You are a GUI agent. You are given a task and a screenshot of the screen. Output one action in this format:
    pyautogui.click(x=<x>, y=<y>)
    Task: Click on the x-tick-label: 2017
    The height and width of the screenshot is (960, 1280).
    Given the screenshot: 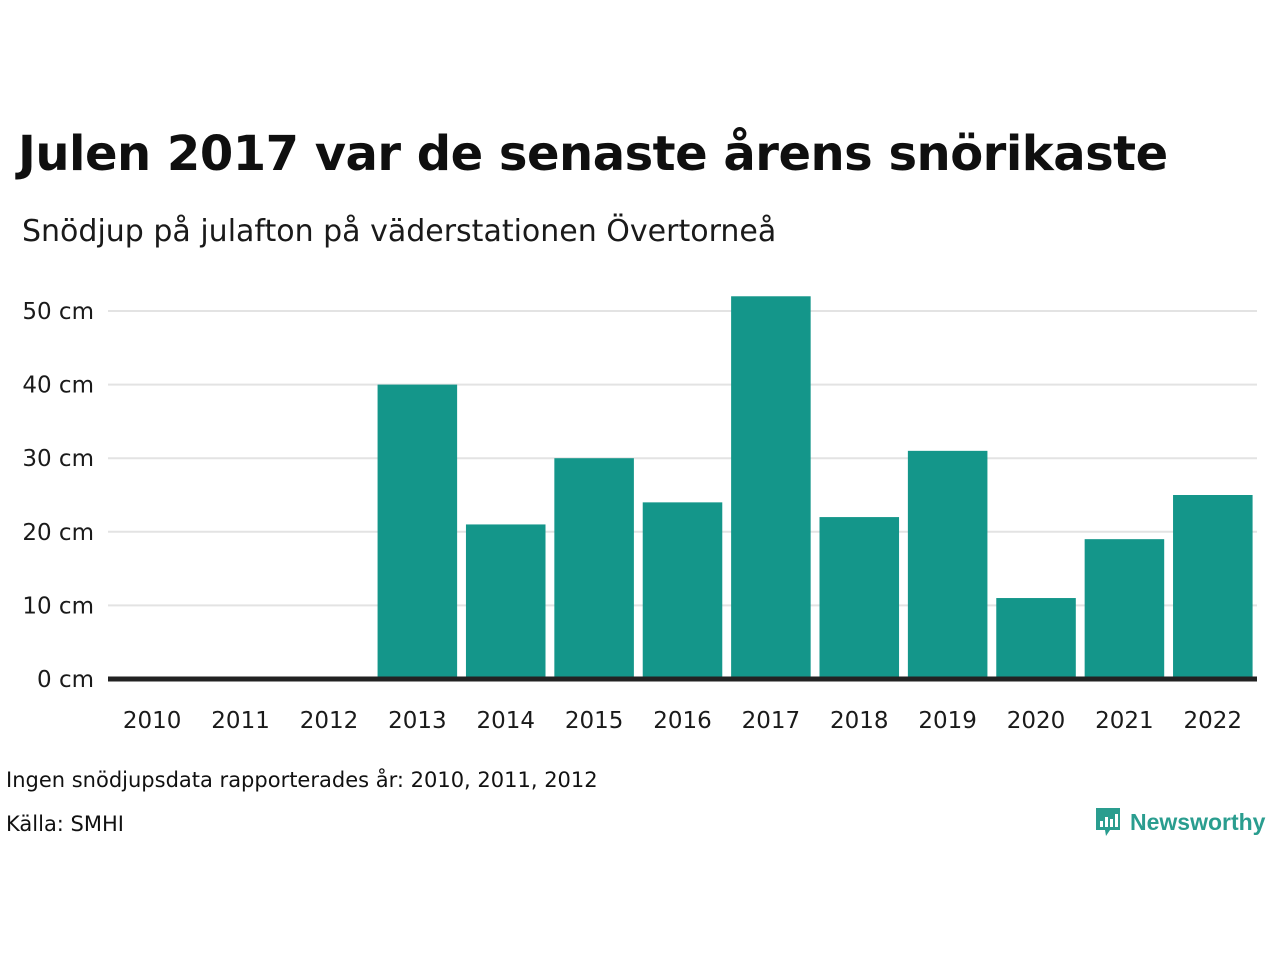 What is the action you would take?
    pyautogui.click(x=771, y=721)
    